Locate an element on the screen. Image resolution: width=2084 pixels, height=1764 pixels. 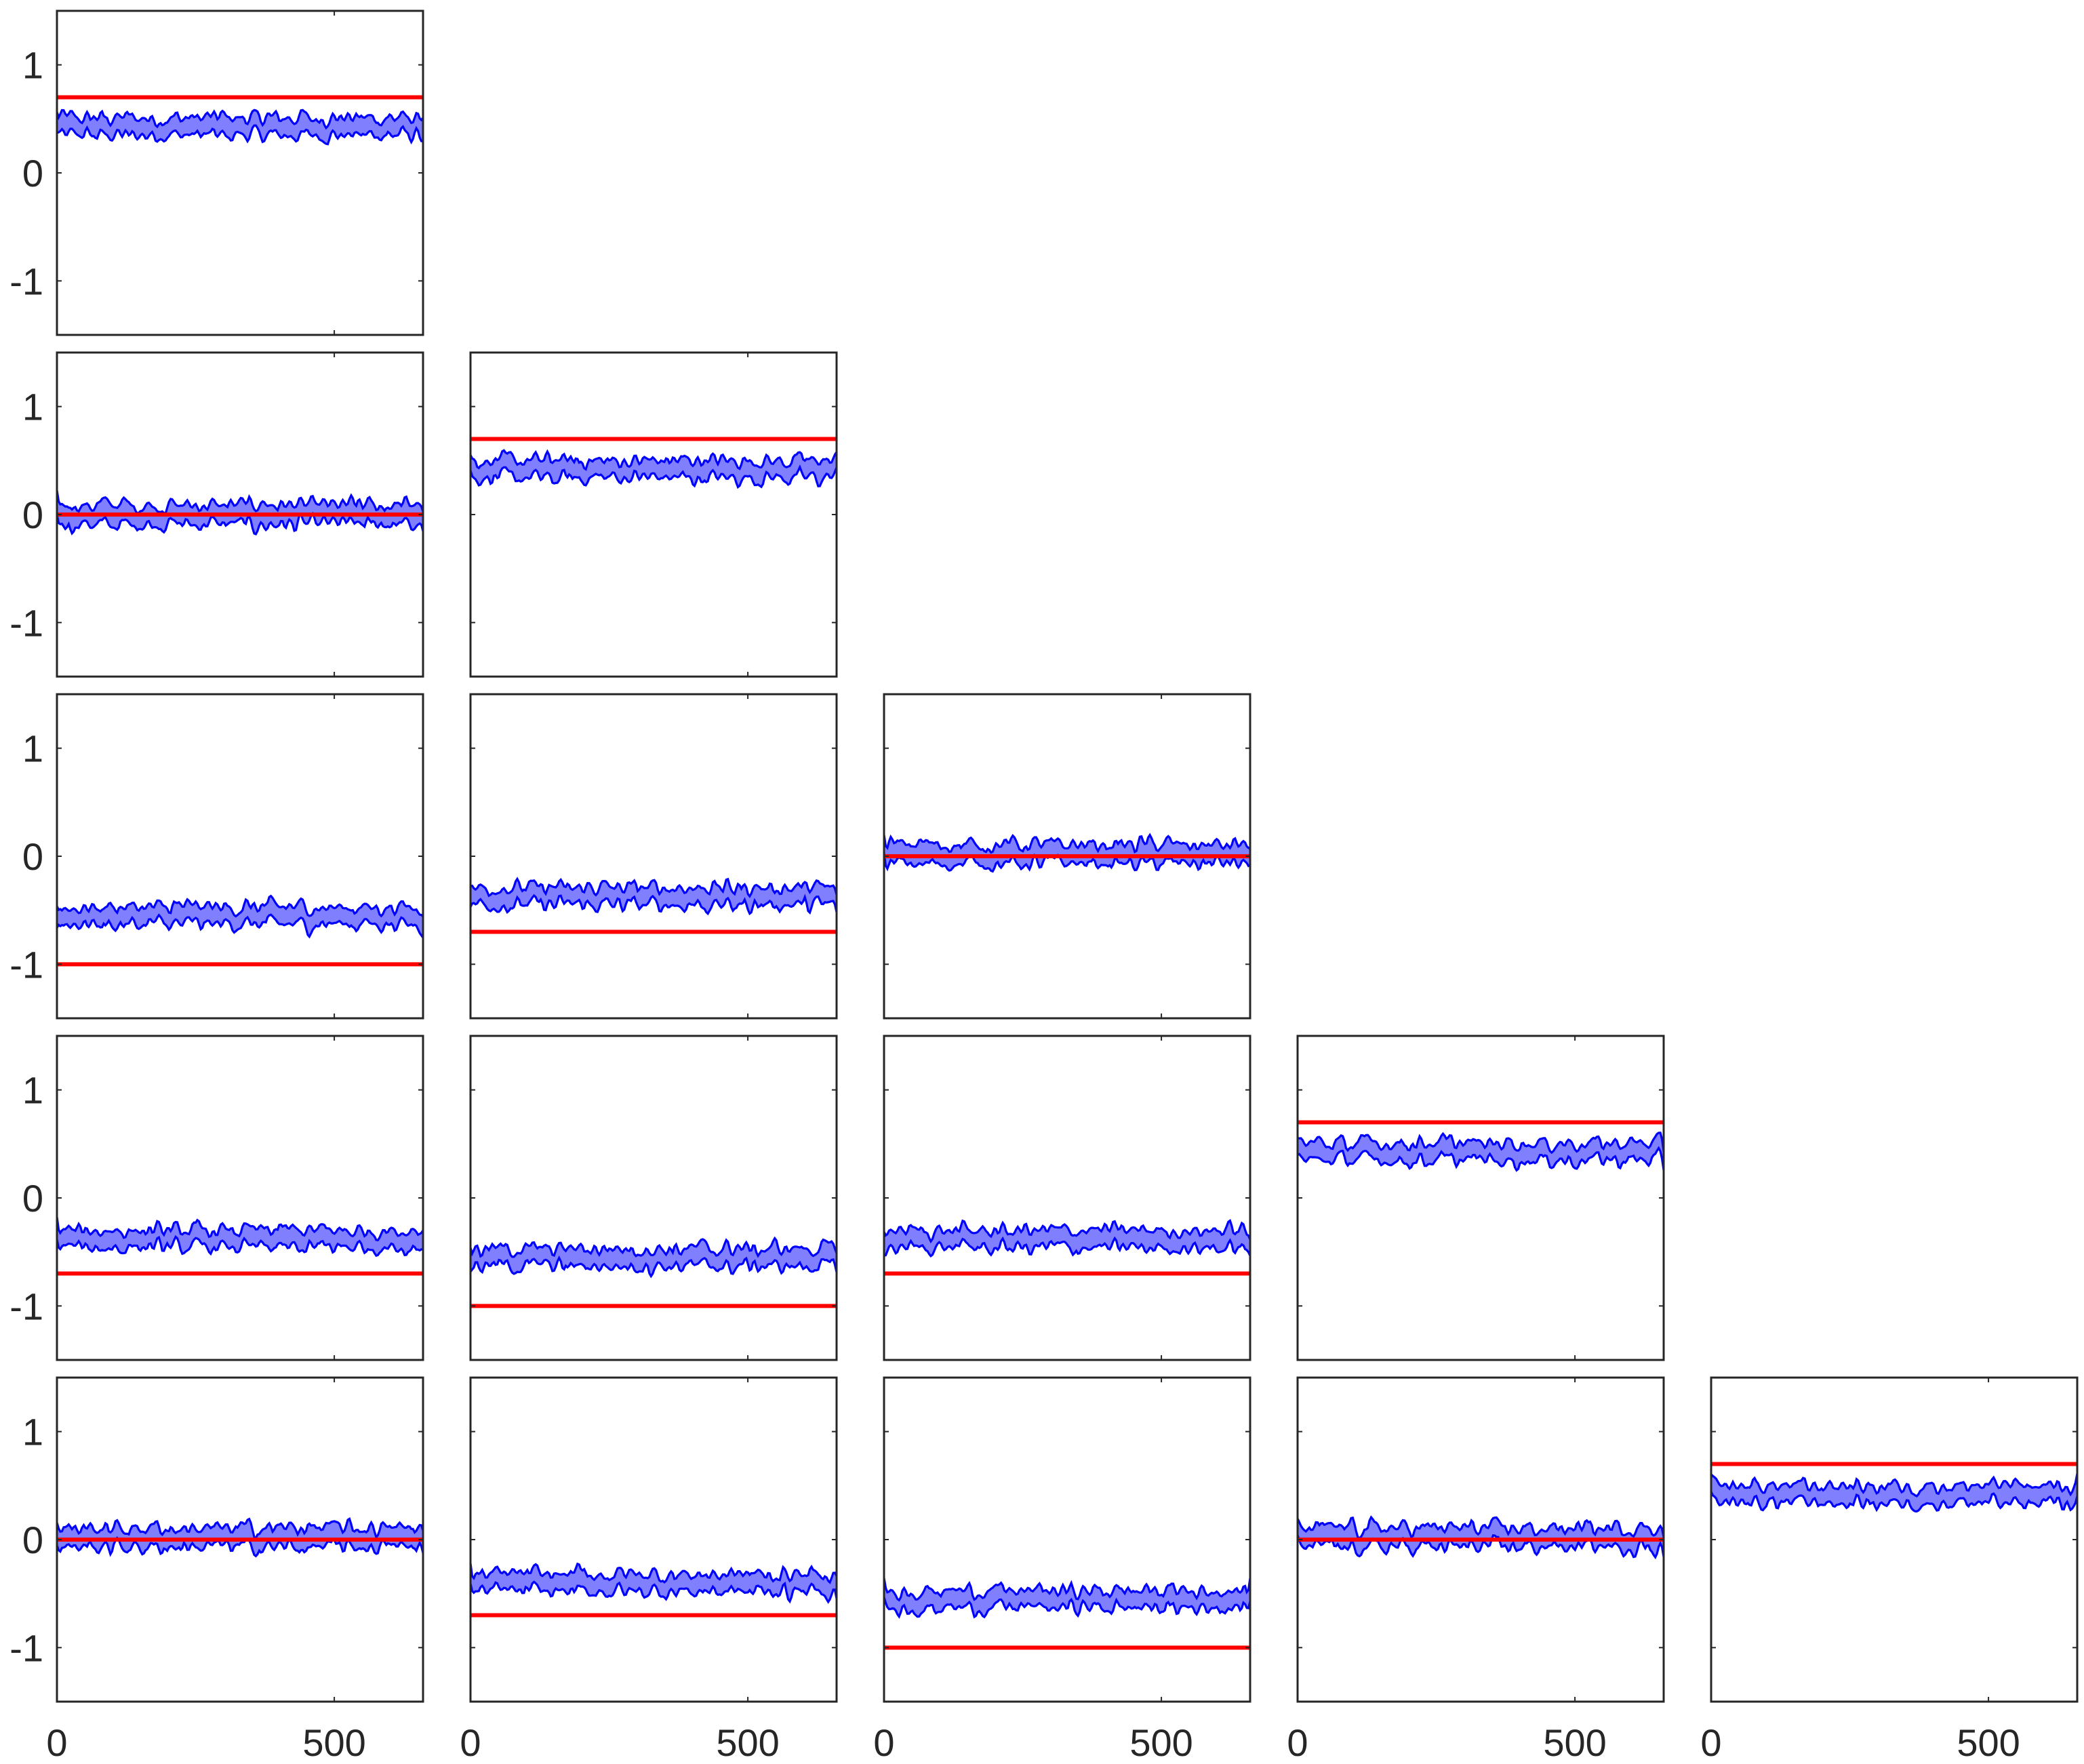
panel-r5-c2: 0 500 is located at coordinates (648, 1571).